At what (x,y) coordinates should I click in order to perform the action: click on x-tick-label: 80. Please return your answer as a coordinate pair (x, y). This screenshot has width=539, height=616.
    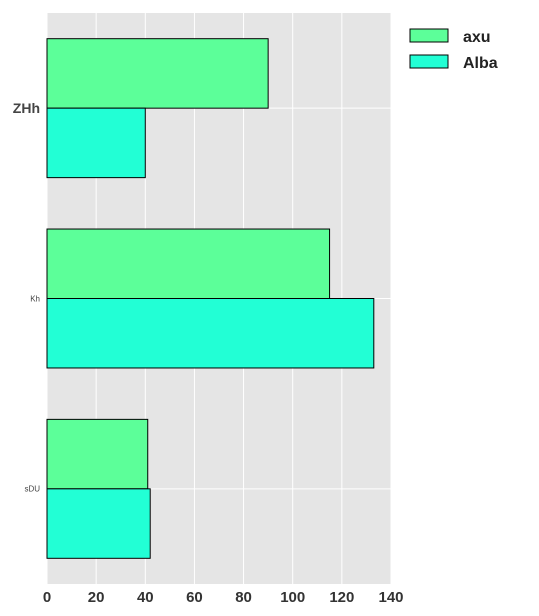
    Looking at the image, I should click on (243, 597).